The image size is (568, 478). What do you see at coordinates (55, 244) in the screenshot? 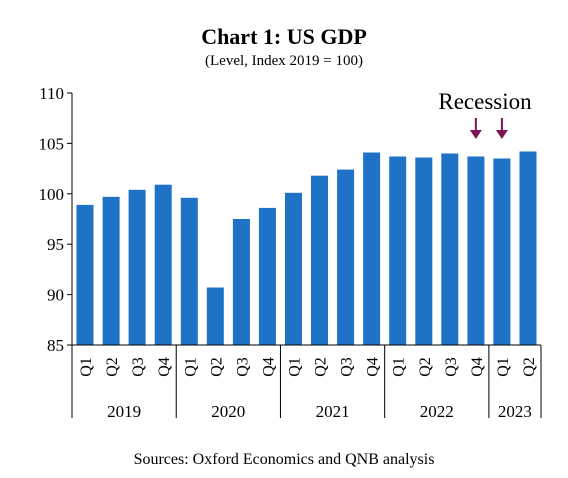
I see `y-tick-label: 95` at bounding box center [55, 244].